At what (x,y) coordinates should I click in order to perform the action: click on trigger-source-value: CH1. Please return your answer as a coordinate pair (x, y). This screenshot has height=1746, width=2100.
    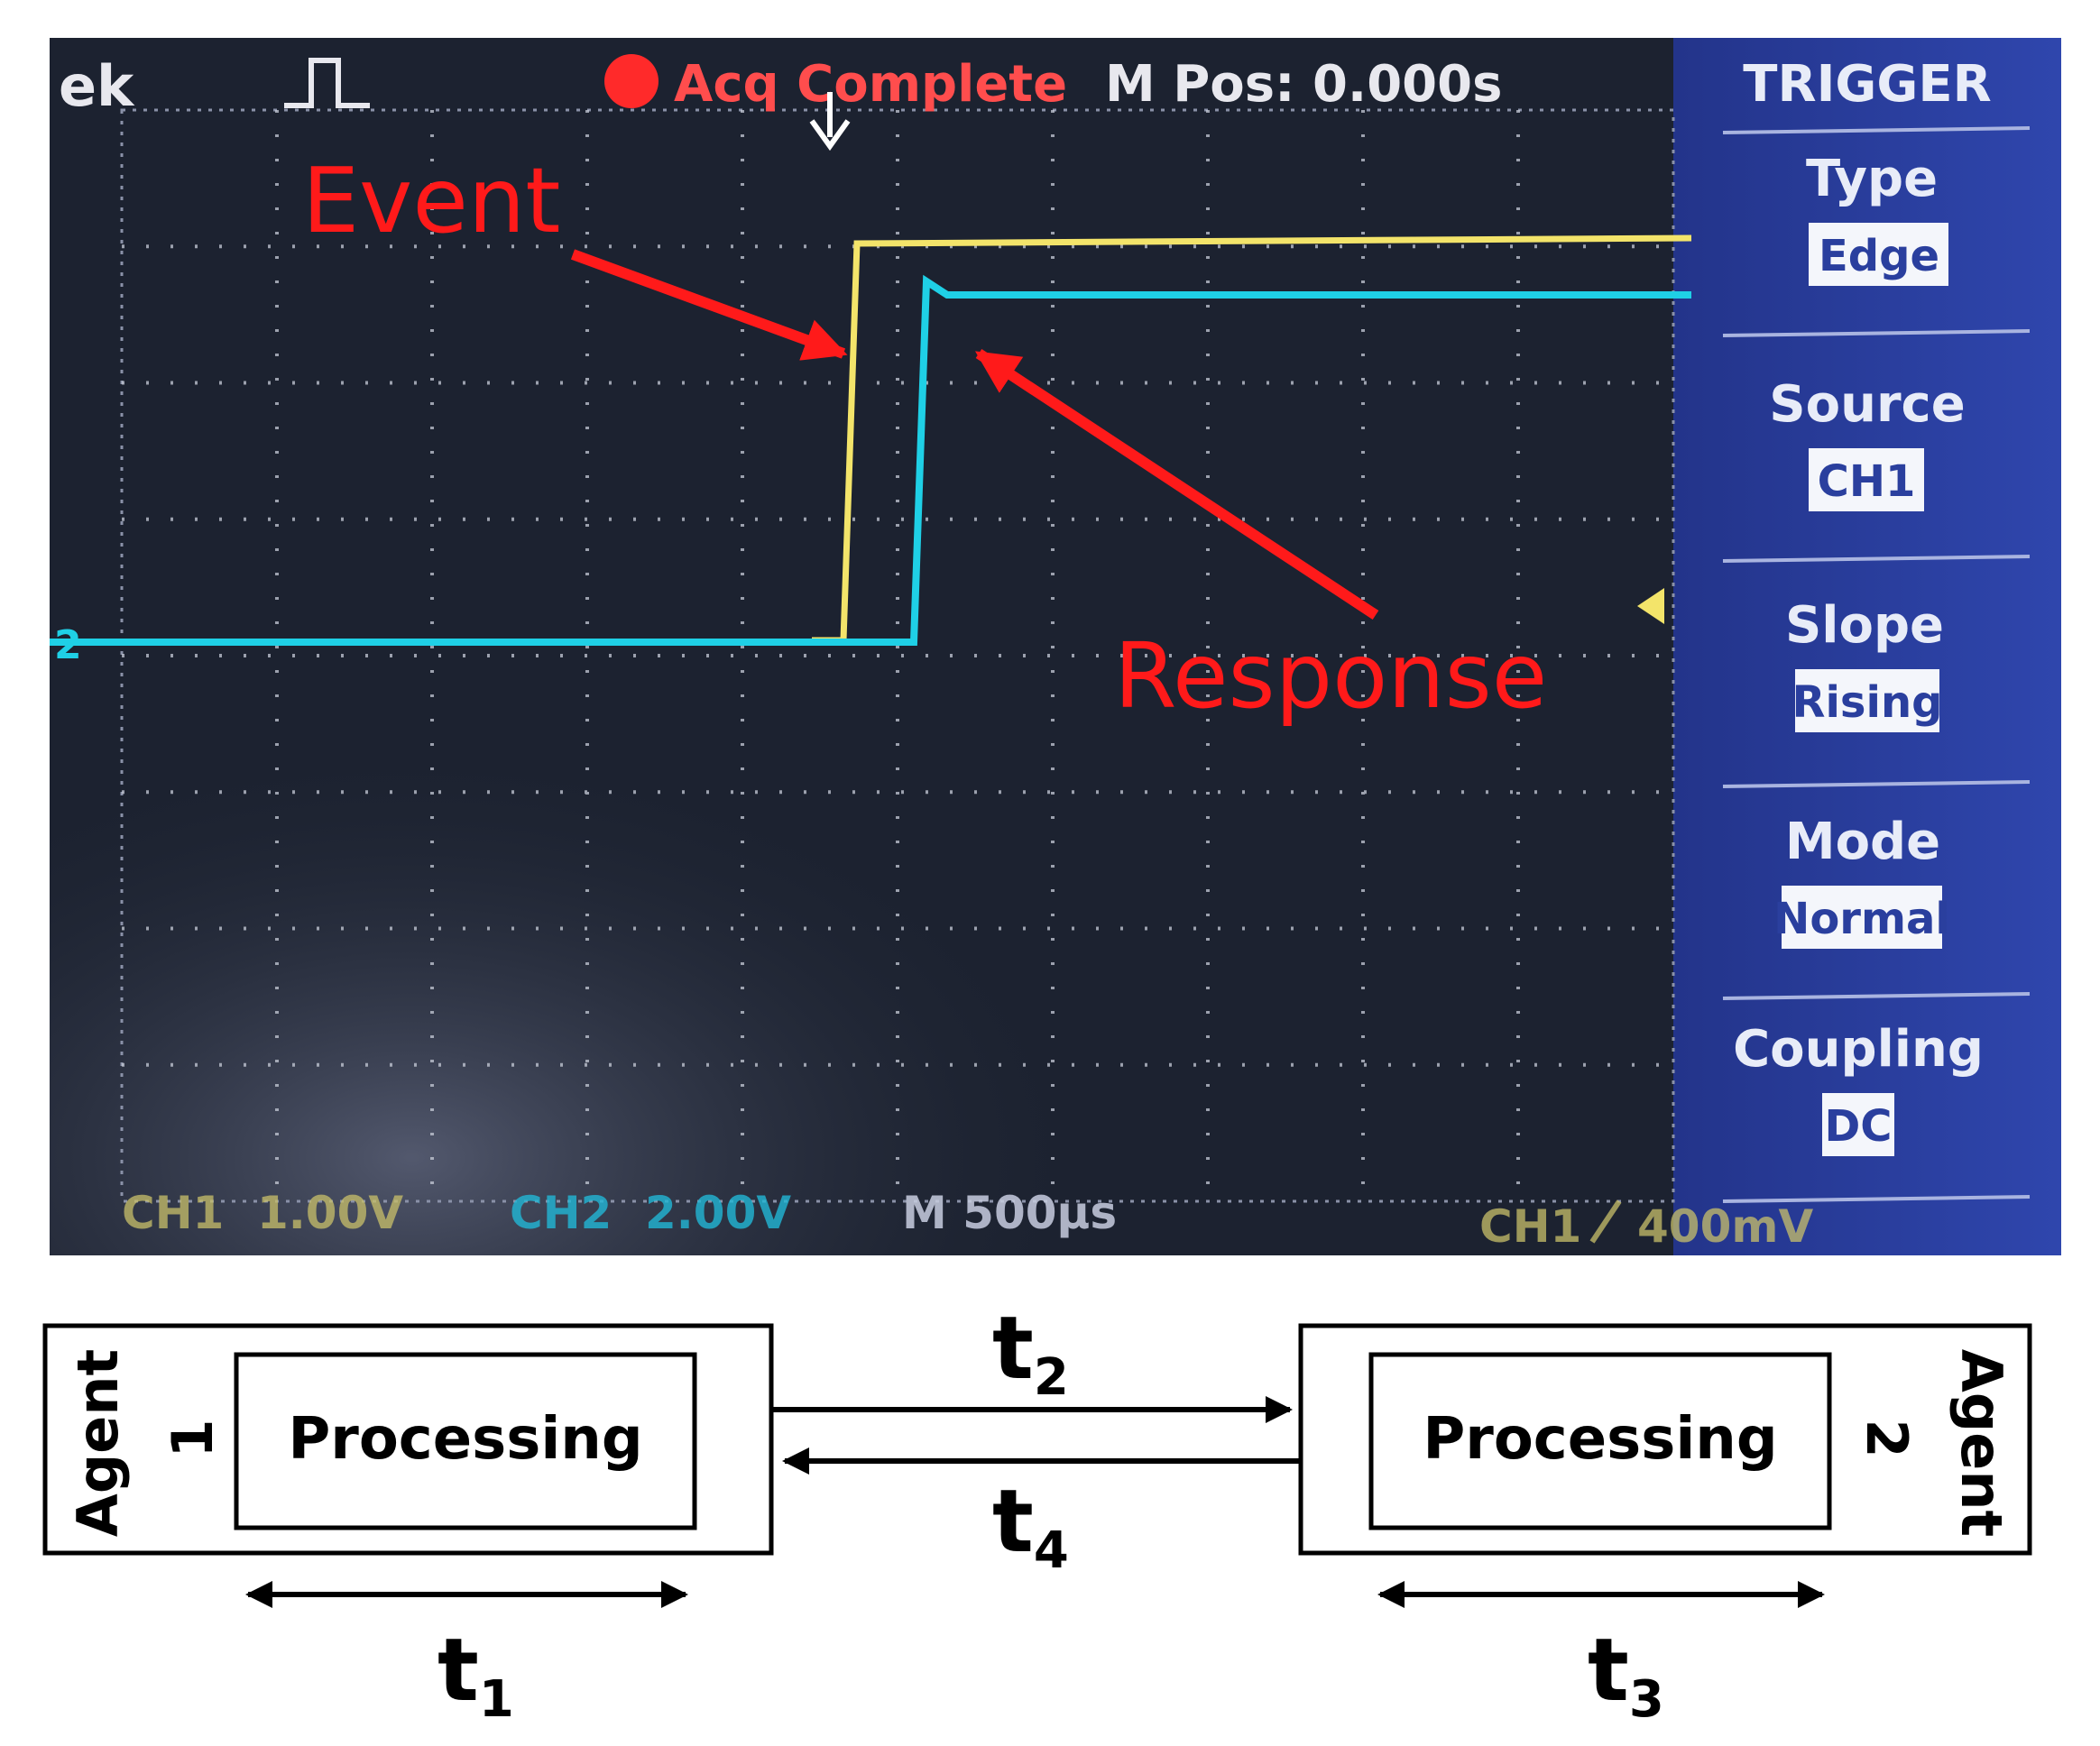
    Looking at the image, I should click on (1867, 482).